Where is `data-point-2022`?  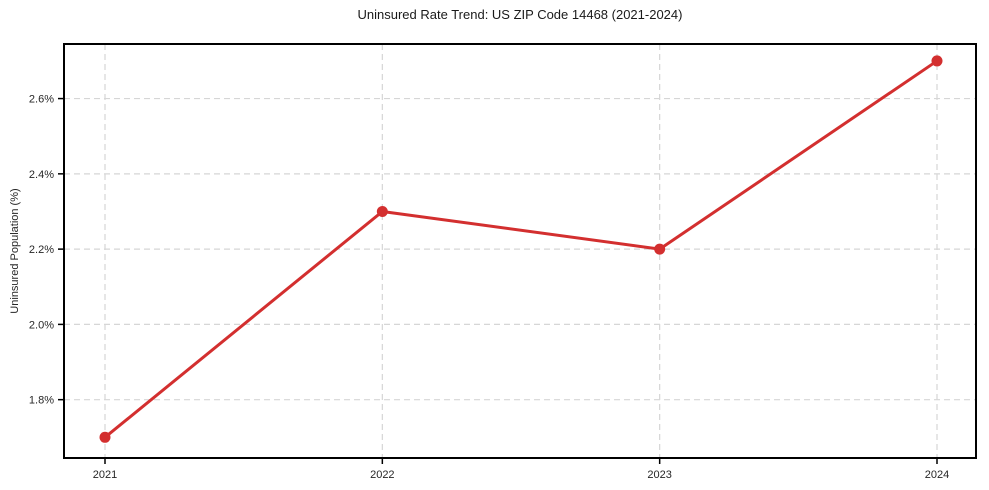 data-point-2022 is located at coordinates (382, 211).